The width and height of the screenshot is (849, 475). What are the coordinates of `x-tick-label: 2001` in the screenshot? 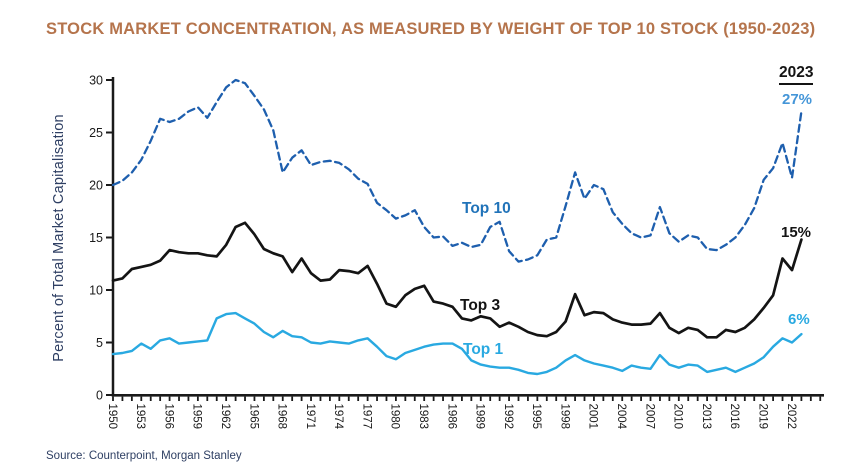 It's located at (593, 417).